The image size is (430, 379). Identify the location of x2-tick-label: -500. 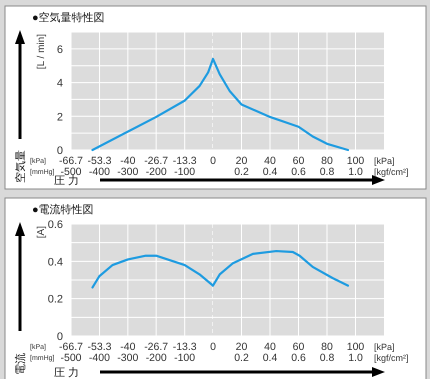
(71, 358).